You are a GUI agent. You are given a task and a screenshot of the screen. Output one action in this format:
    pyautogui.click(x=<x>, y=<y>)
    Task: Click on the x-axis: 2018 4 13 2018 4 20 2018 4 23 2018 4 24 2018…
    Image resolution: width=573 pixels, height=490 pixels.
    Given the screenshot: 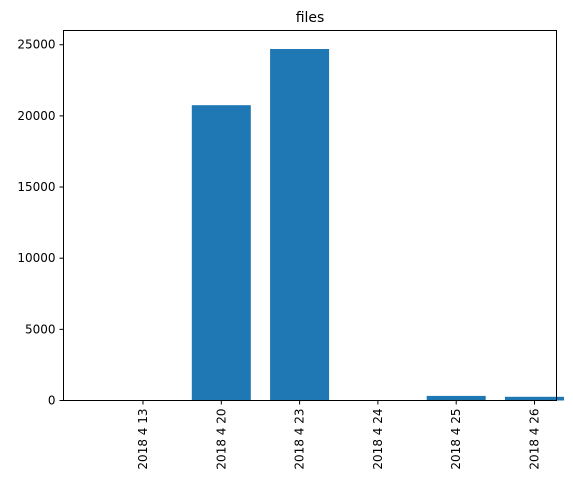 What is the action you would take?
    pyautogui.click(x=339, y=435)
    